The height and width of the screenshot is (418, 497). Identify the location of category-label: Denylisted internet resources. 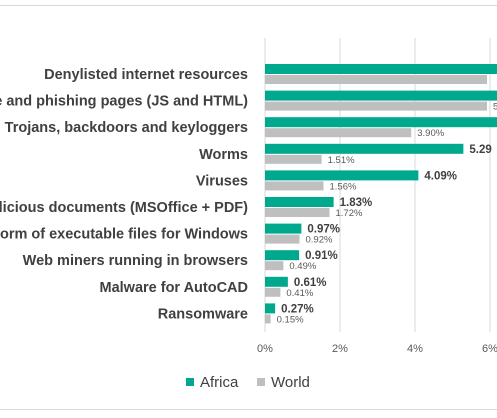
(146, 75).